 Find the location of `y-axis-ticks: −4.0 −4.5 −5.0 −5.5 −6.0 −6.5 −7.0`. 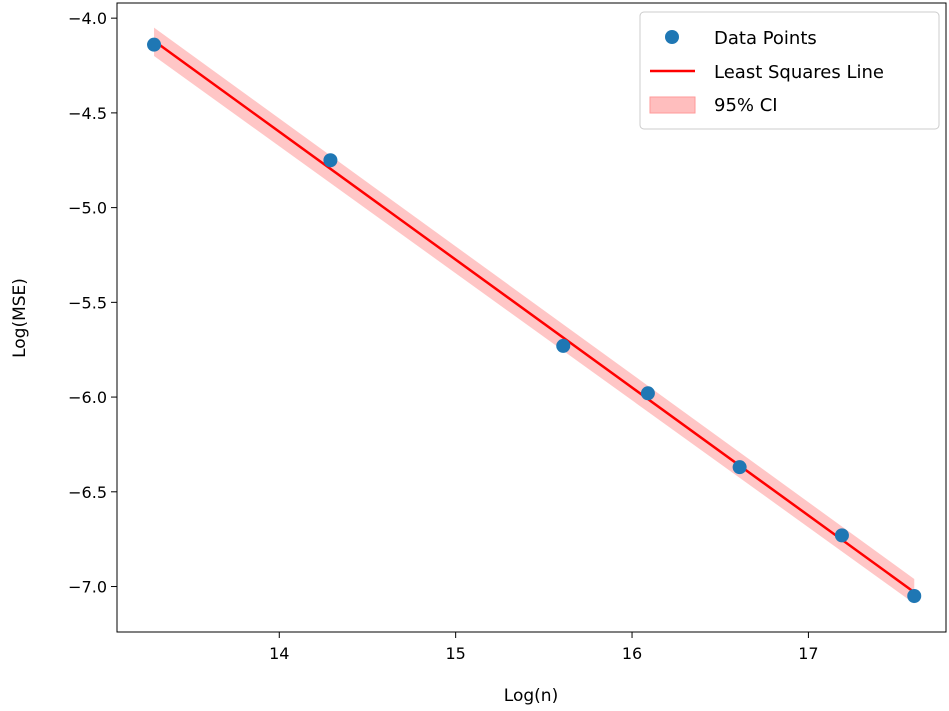

y-axis-ticks: −4.0 −4.5 −5.0 −5.5 −6.0 −6.5 −7.0 is located at coordinates (92, 303).